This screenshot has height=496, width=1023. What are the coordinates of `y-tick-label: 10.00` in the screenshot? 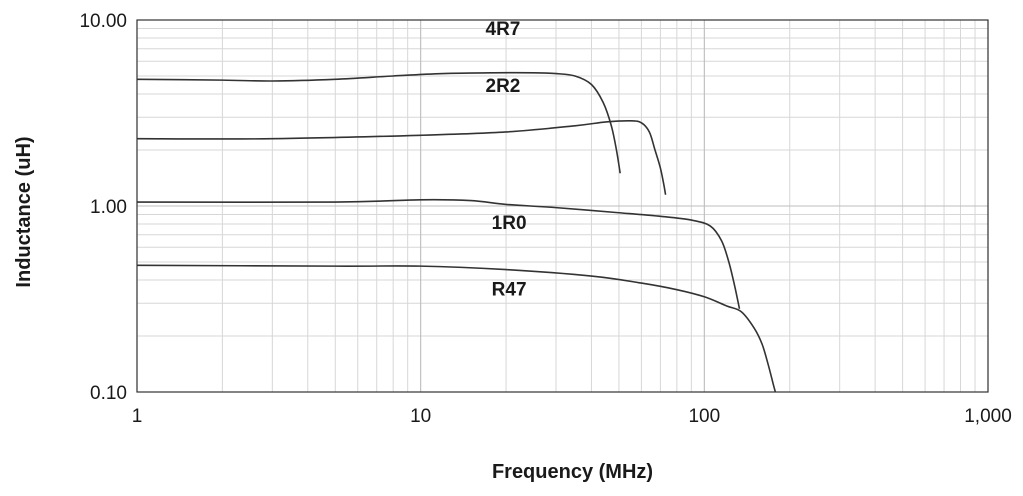 It's located at (103, 21).